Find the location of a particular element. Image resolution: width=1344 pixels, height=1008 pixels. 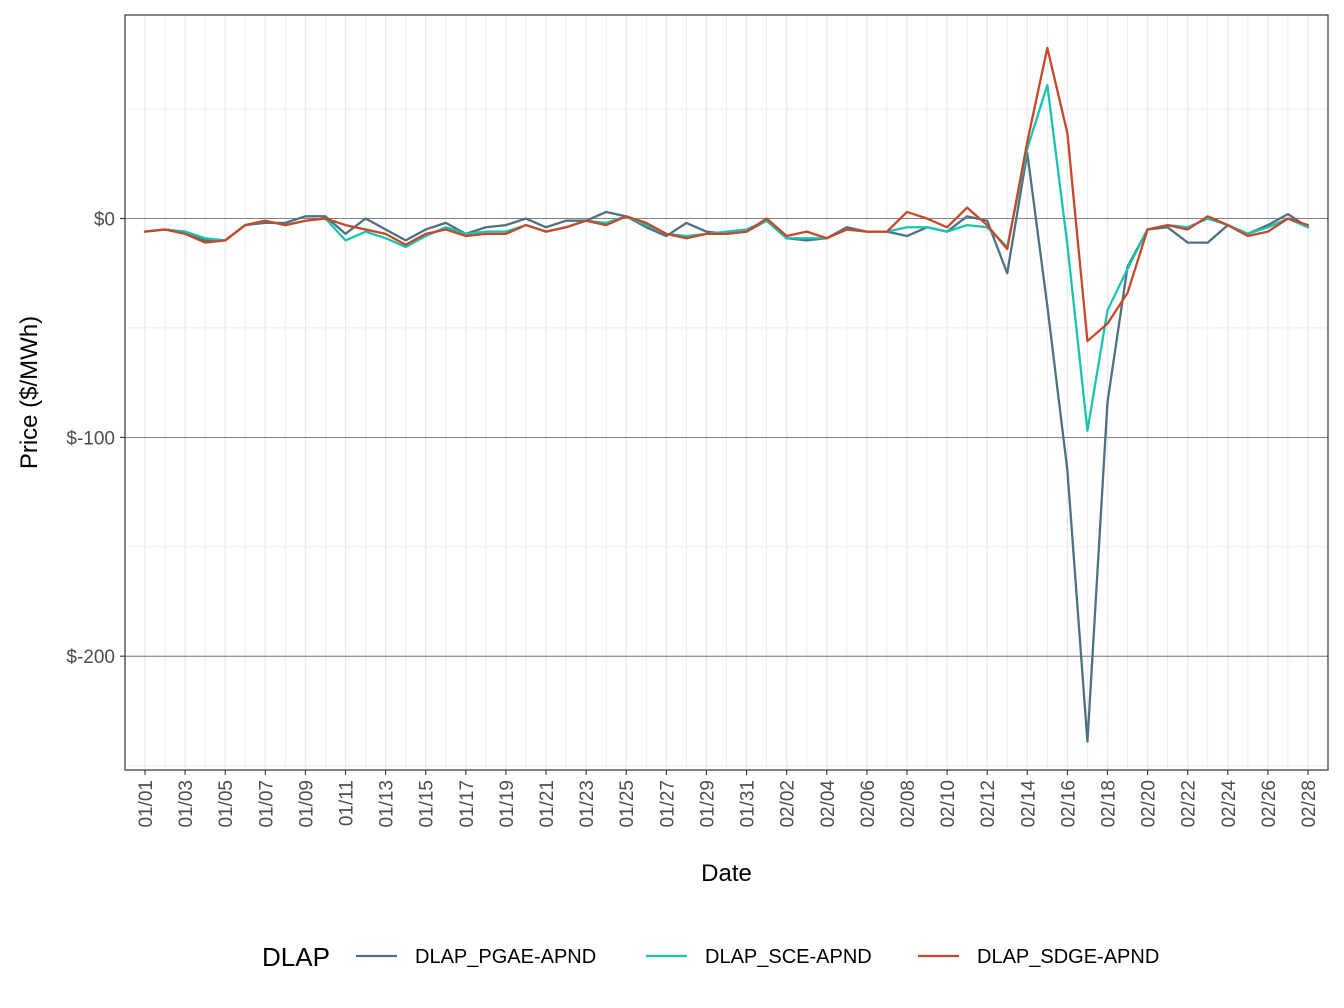

x-tick-label: 02/22 is located at coordinates (1189, 804).